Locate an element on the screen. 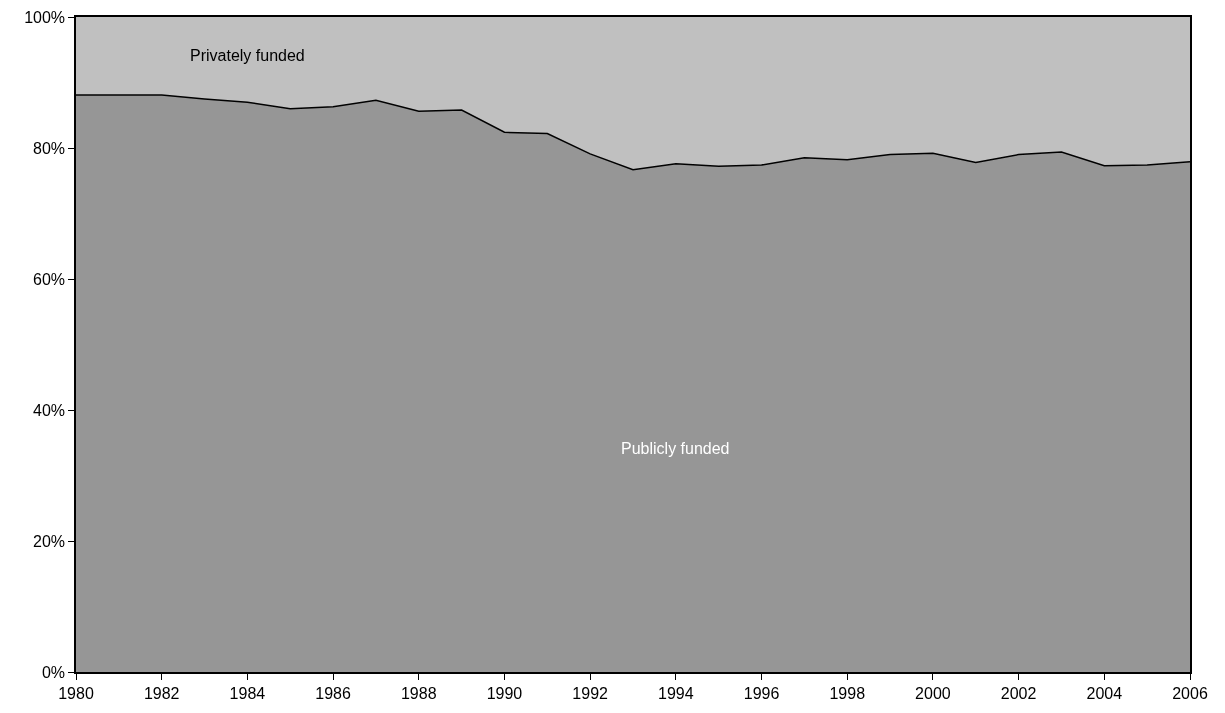 This screenshot has width=1225, height=713. x-tick-label: 1984 is located at coordinates (247, 693).